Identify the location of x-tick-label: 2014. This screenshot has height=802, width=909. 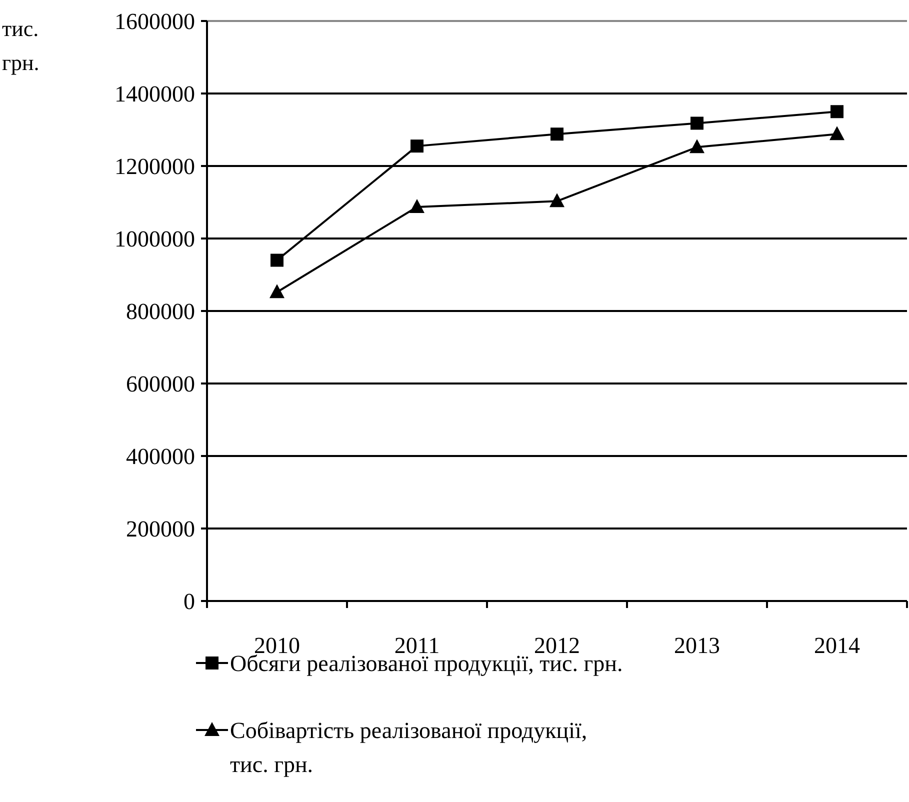
(837, 645).